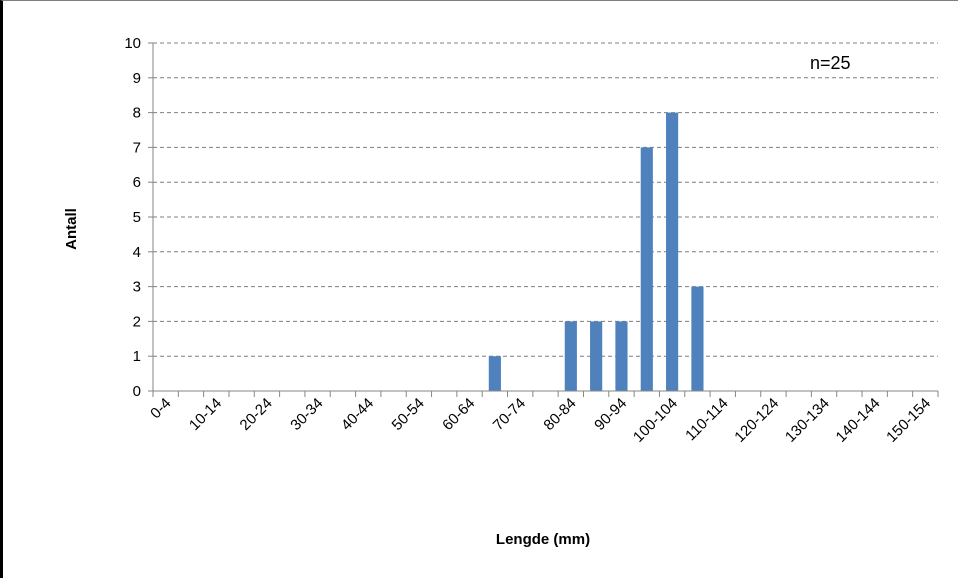  What do you see at coordinates (543, 539) in the screenshot?
I see `x-axis-title: Lengde (mm)` at bounding box center [543, 539].